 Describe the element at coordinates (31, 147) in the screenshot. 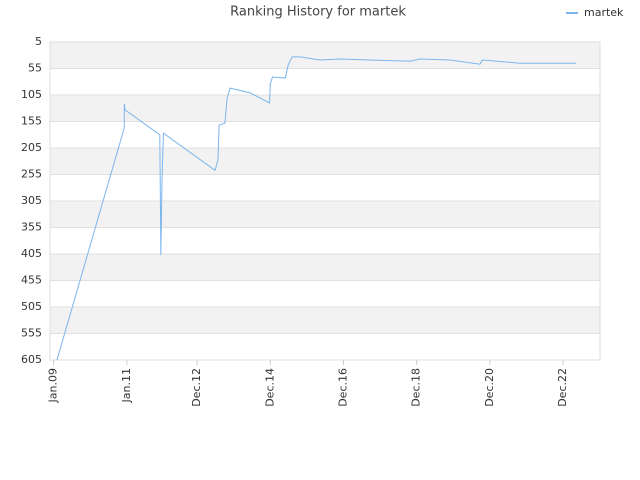

I see `y-tick-label: 205` at that location.